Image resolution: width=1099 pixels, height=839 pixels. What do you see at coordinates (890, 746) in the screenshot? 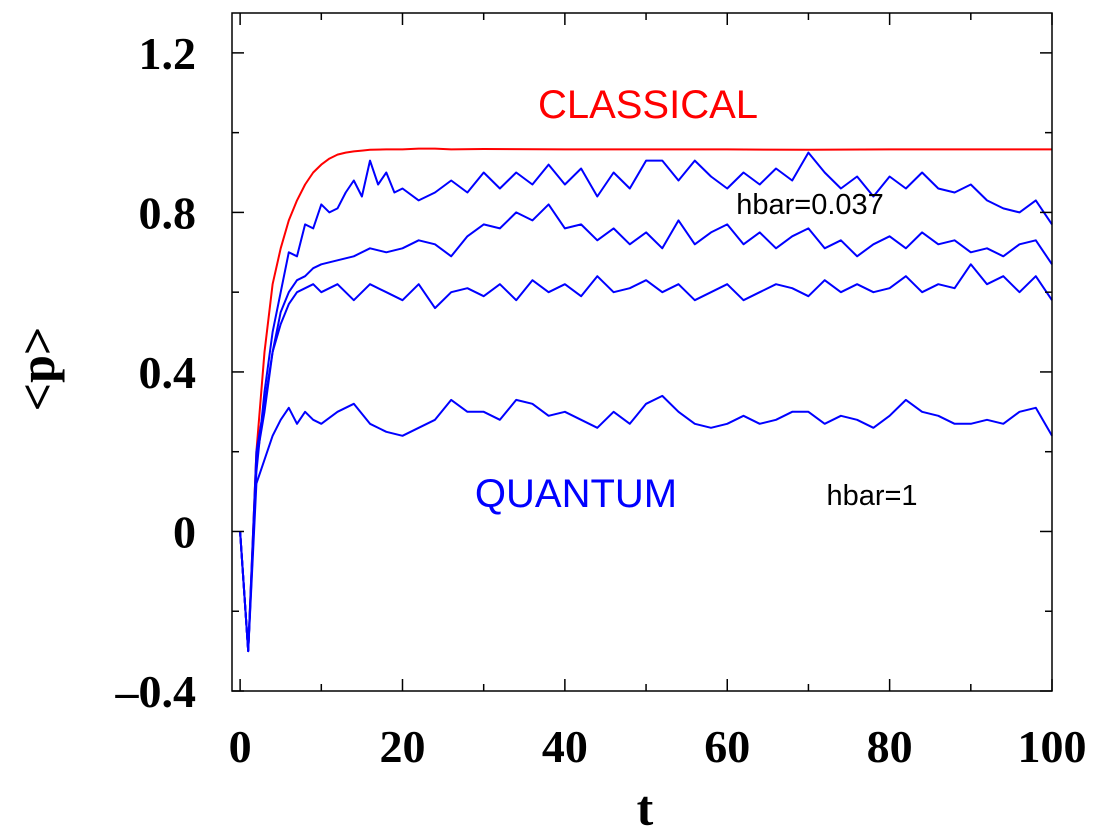
I see `x-tick-label: 80` at bounding box center [890, 746].